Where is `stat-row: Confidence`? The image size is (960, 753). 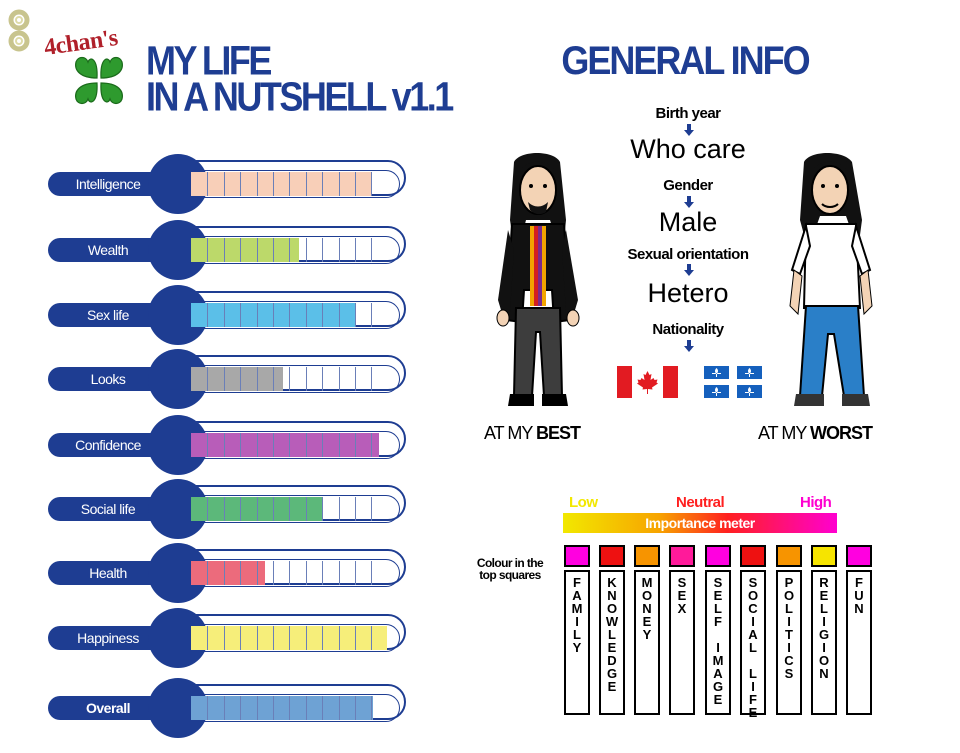 stat-row: Confidence is located at coordinates (229, 445).